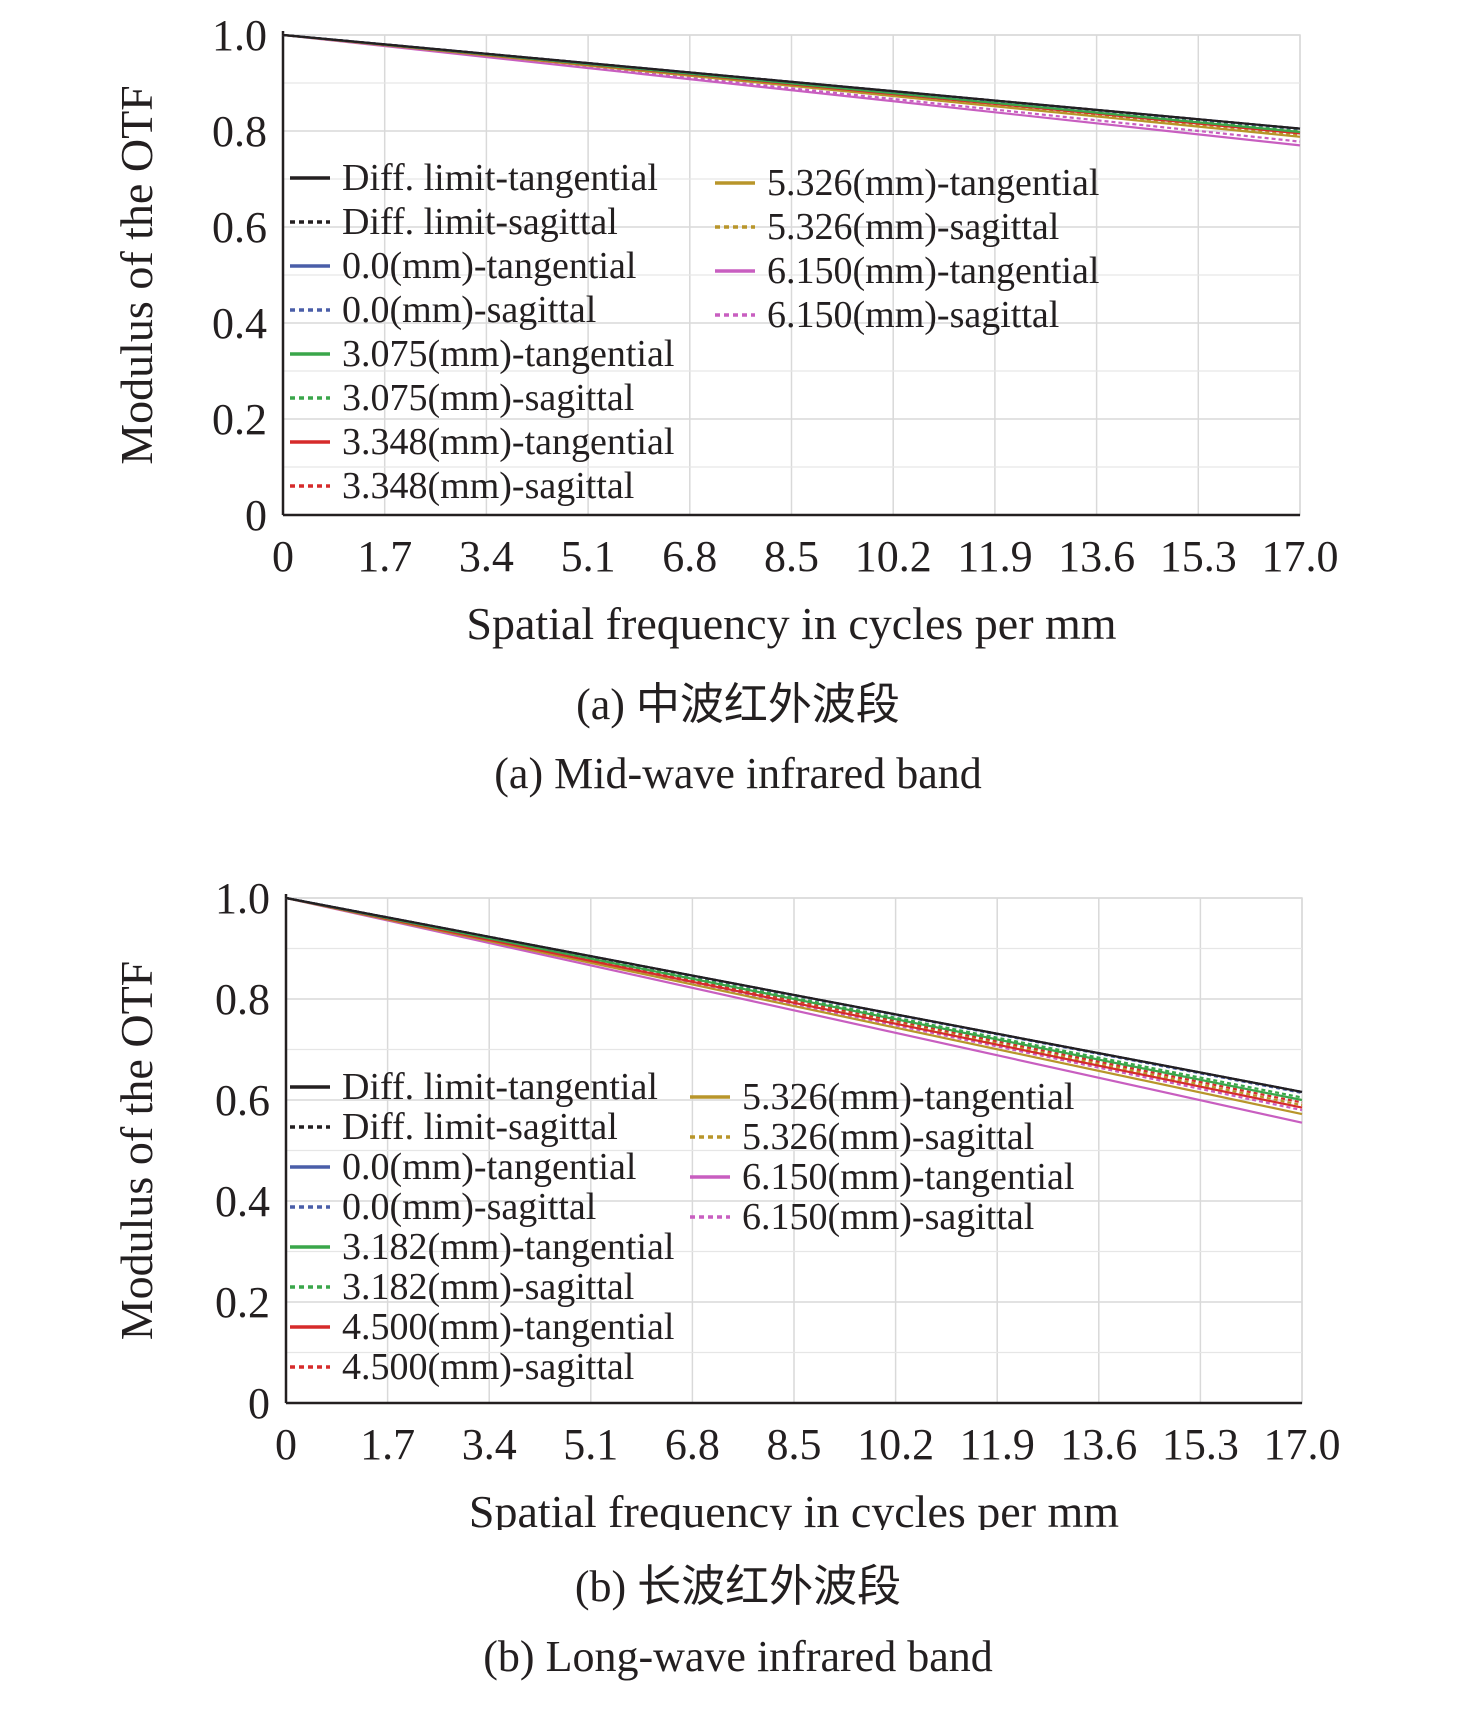  What do you see at coordinates (488, 486) in the screenshot?
I see `legend-label: 3.348(mm)-sagittal` at bounding box center [488, 486].